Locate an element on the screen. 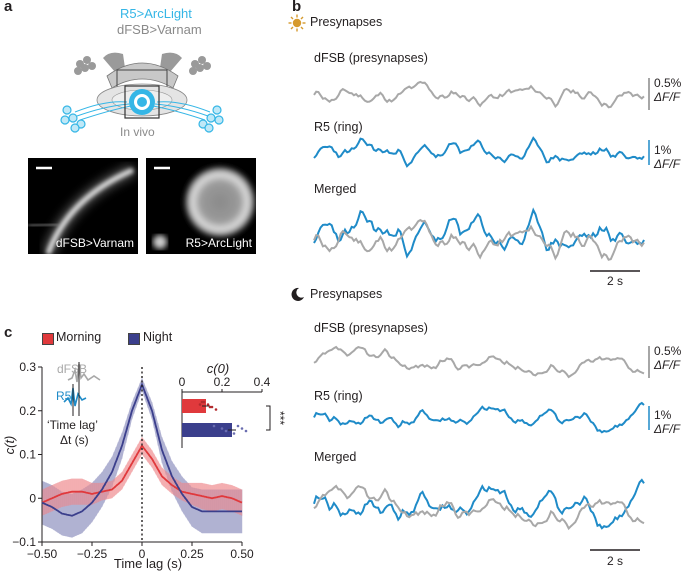  day-merged-r5-trace is located at coordinates (479, 233).